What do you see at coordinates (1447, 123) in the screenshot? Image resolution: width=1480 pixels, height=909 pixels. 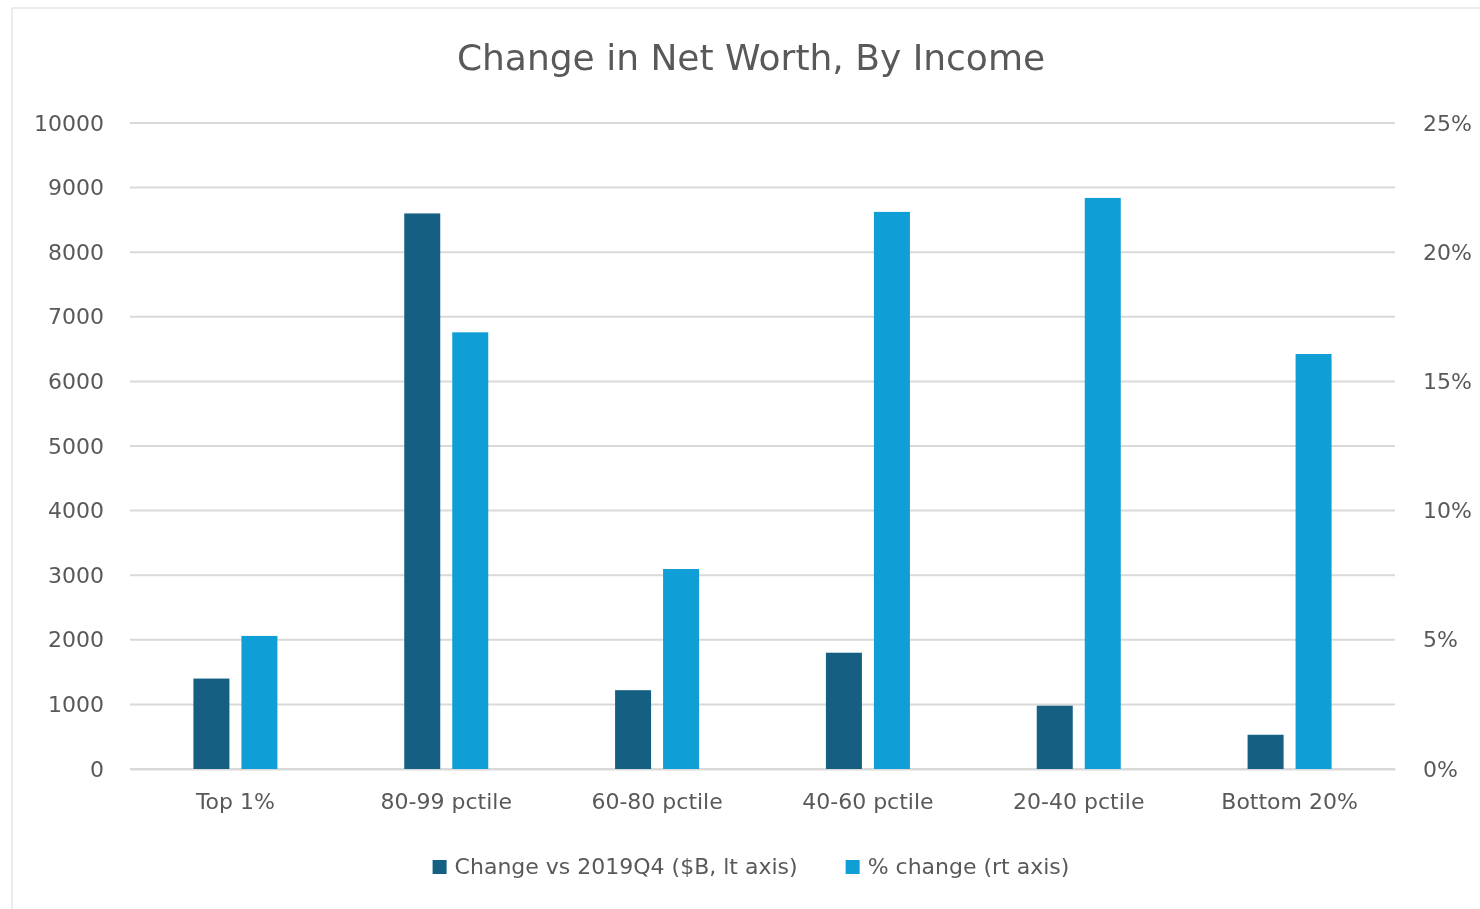 I see `y2-tick-label: 25%` at bounding box center [1447, 123].